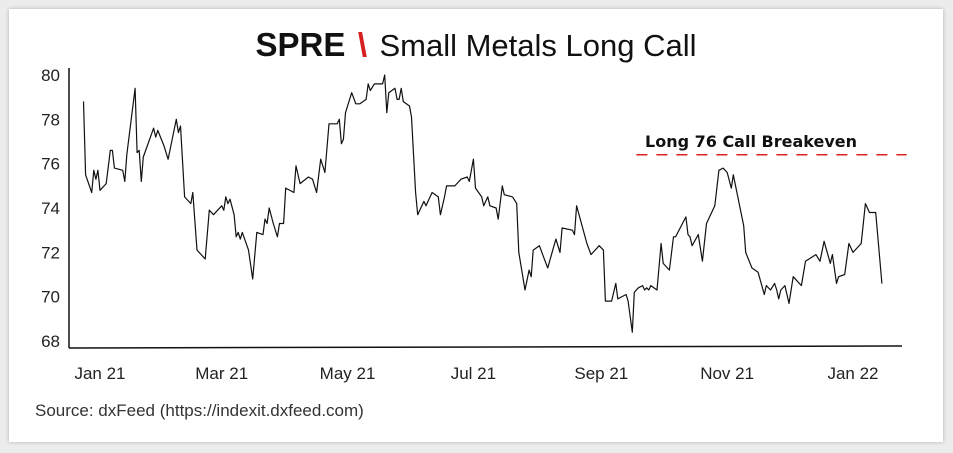  What do you see at coordinates (537, 45) in the screenshot?
I see `title-name: Small Metals Long Call` at bounding box center [537, 45].